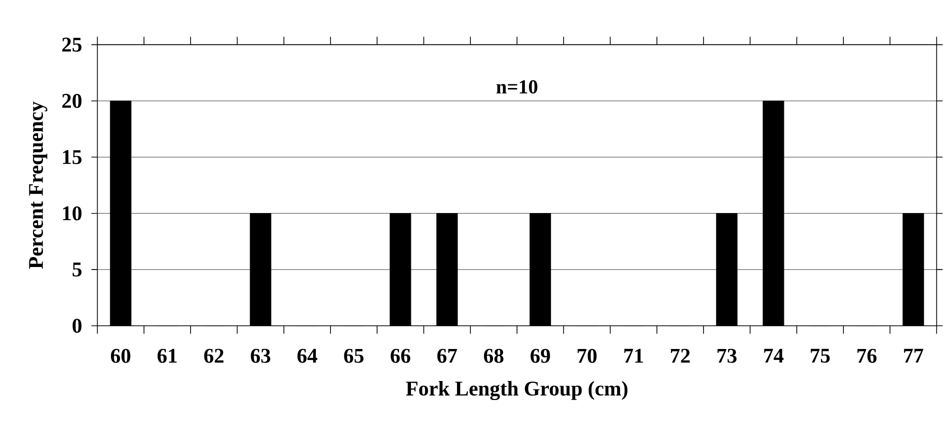 Image resolution: width=943 pixels, height=434 pixels. I want to click on x-tick-label: 73, so click(727, 355).